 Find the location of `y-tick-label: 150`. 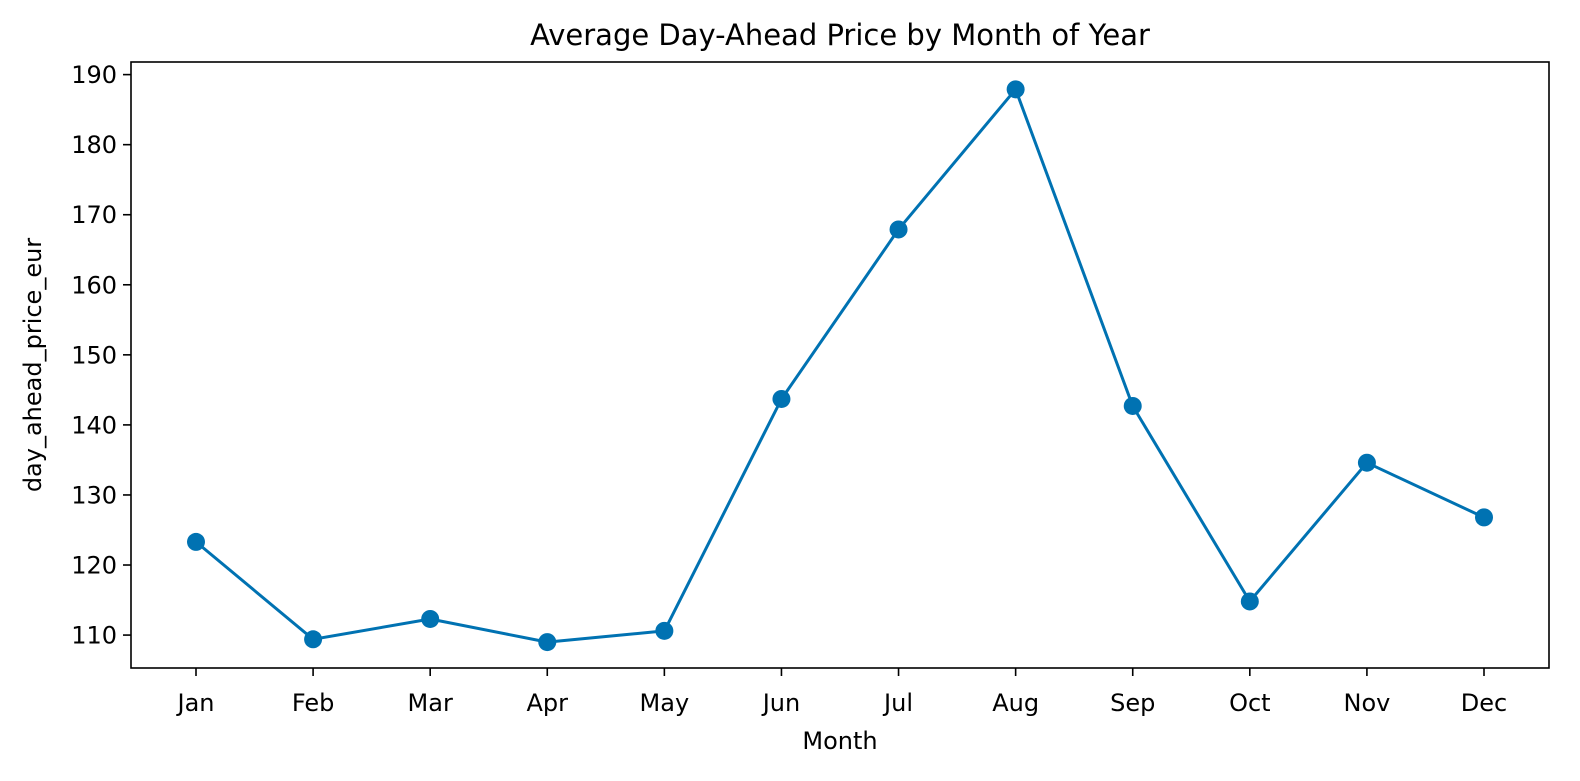

y-tick-label: 150 is located at coordinates (94, 355).